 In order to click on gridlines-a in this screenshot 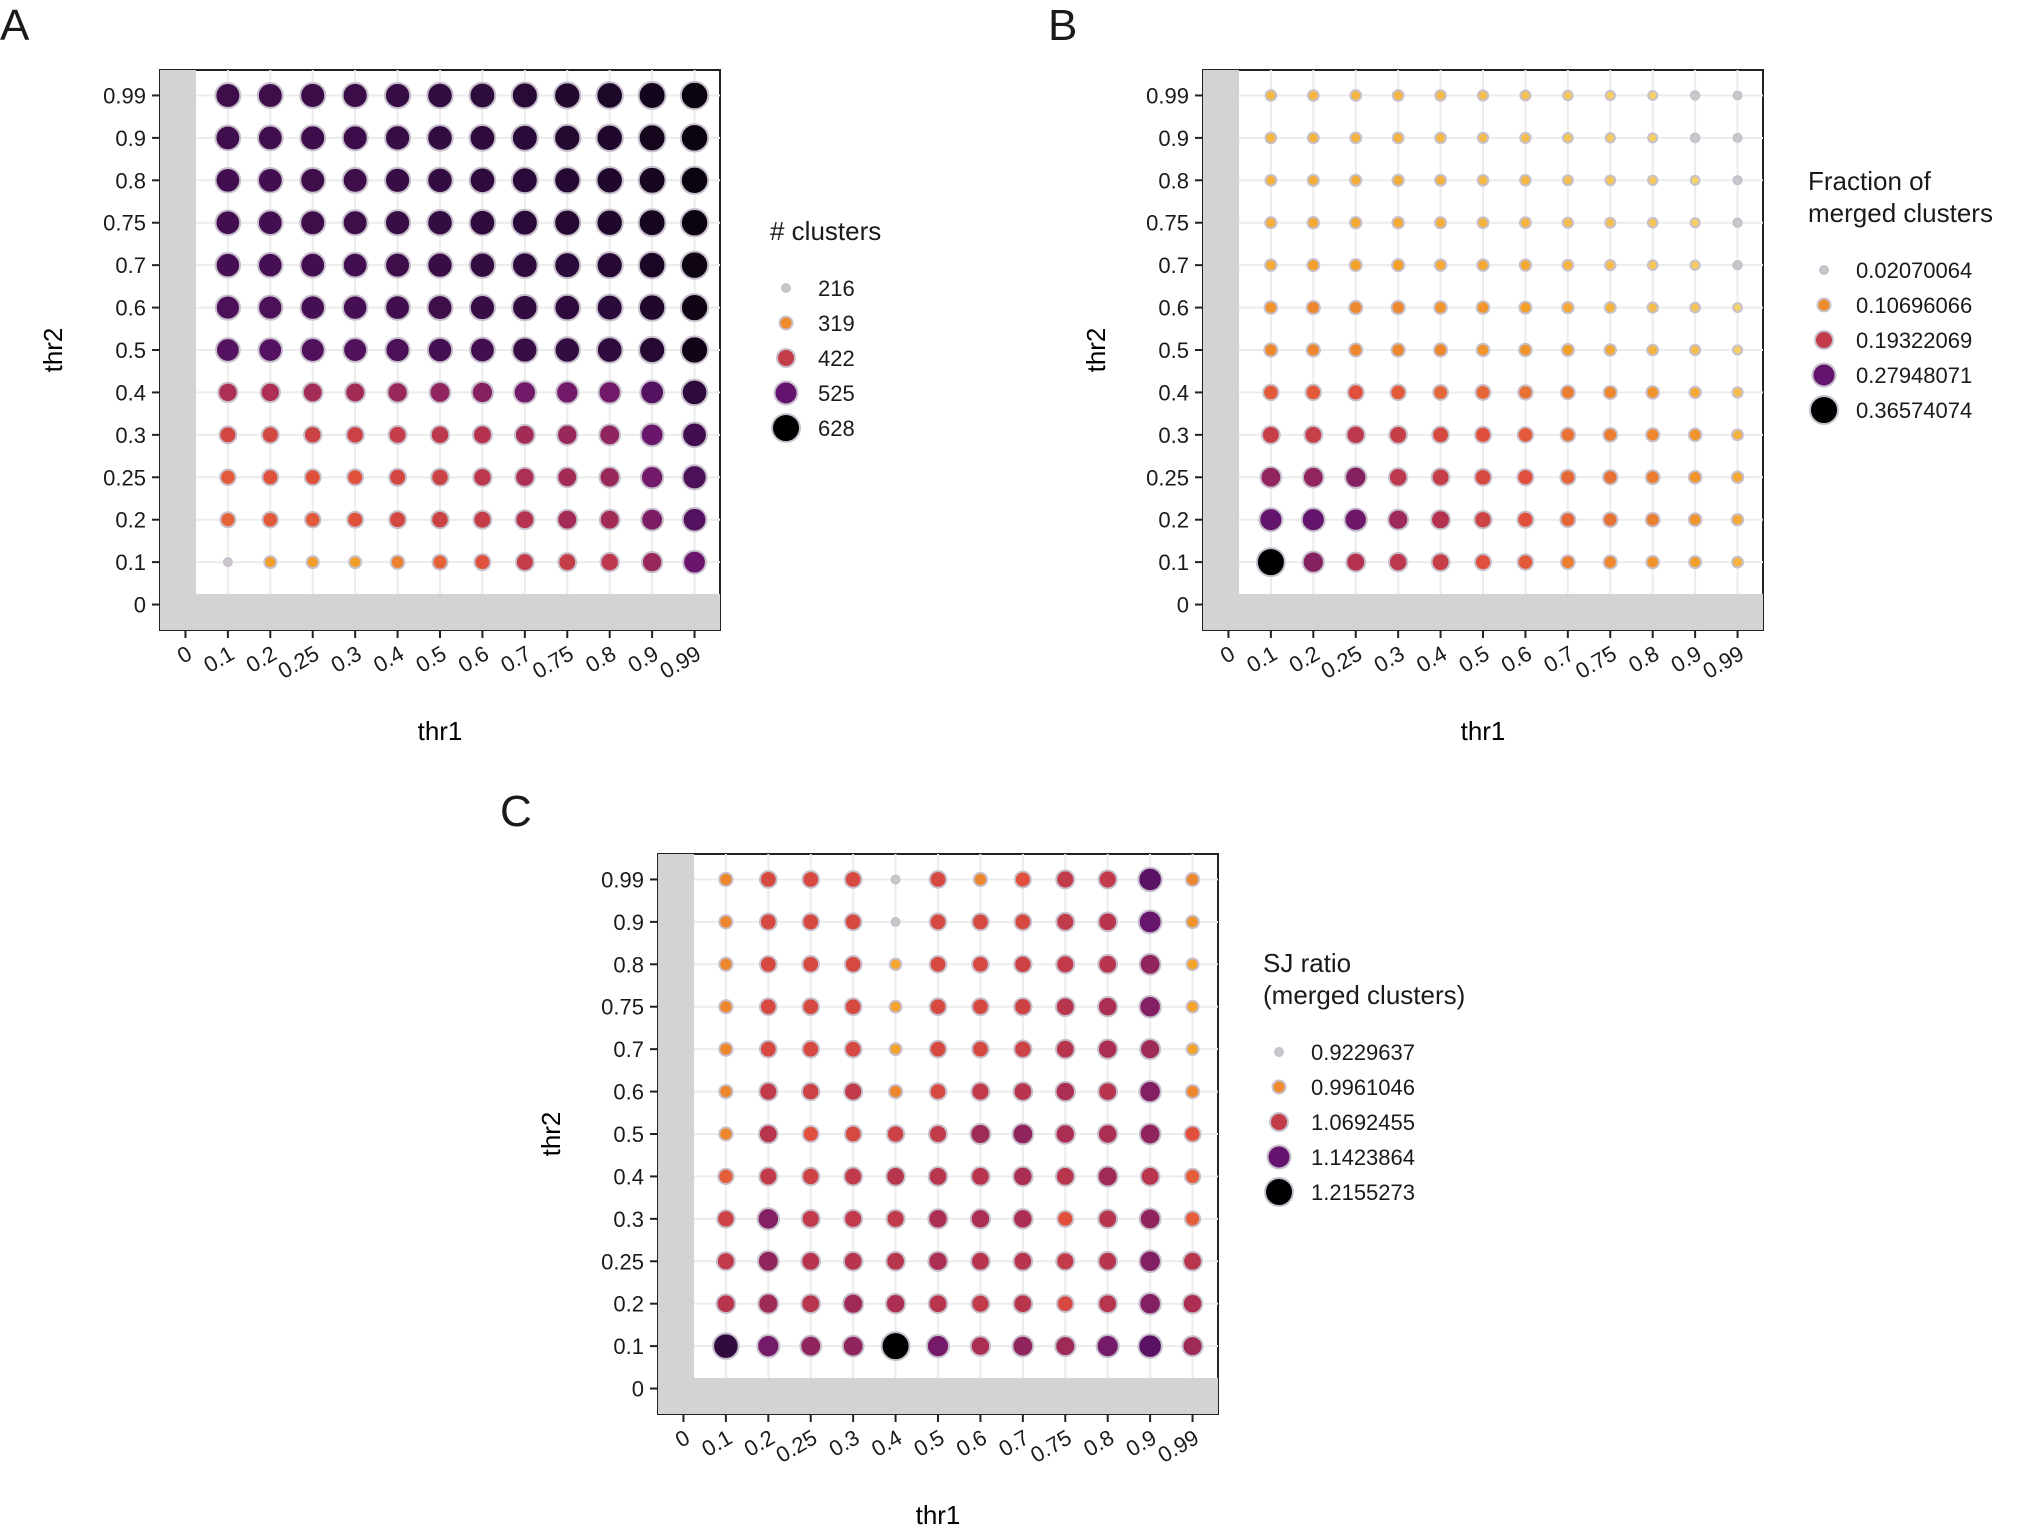, I will do `click(458, 332)`.